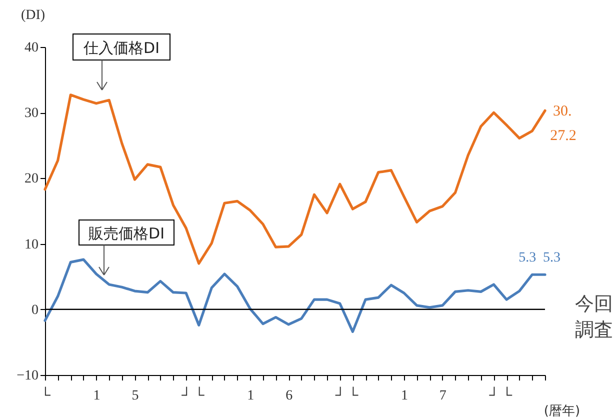 This screenshot has width=616, height=419. I want to click on y-tick-label: 30, so click(31, 114).